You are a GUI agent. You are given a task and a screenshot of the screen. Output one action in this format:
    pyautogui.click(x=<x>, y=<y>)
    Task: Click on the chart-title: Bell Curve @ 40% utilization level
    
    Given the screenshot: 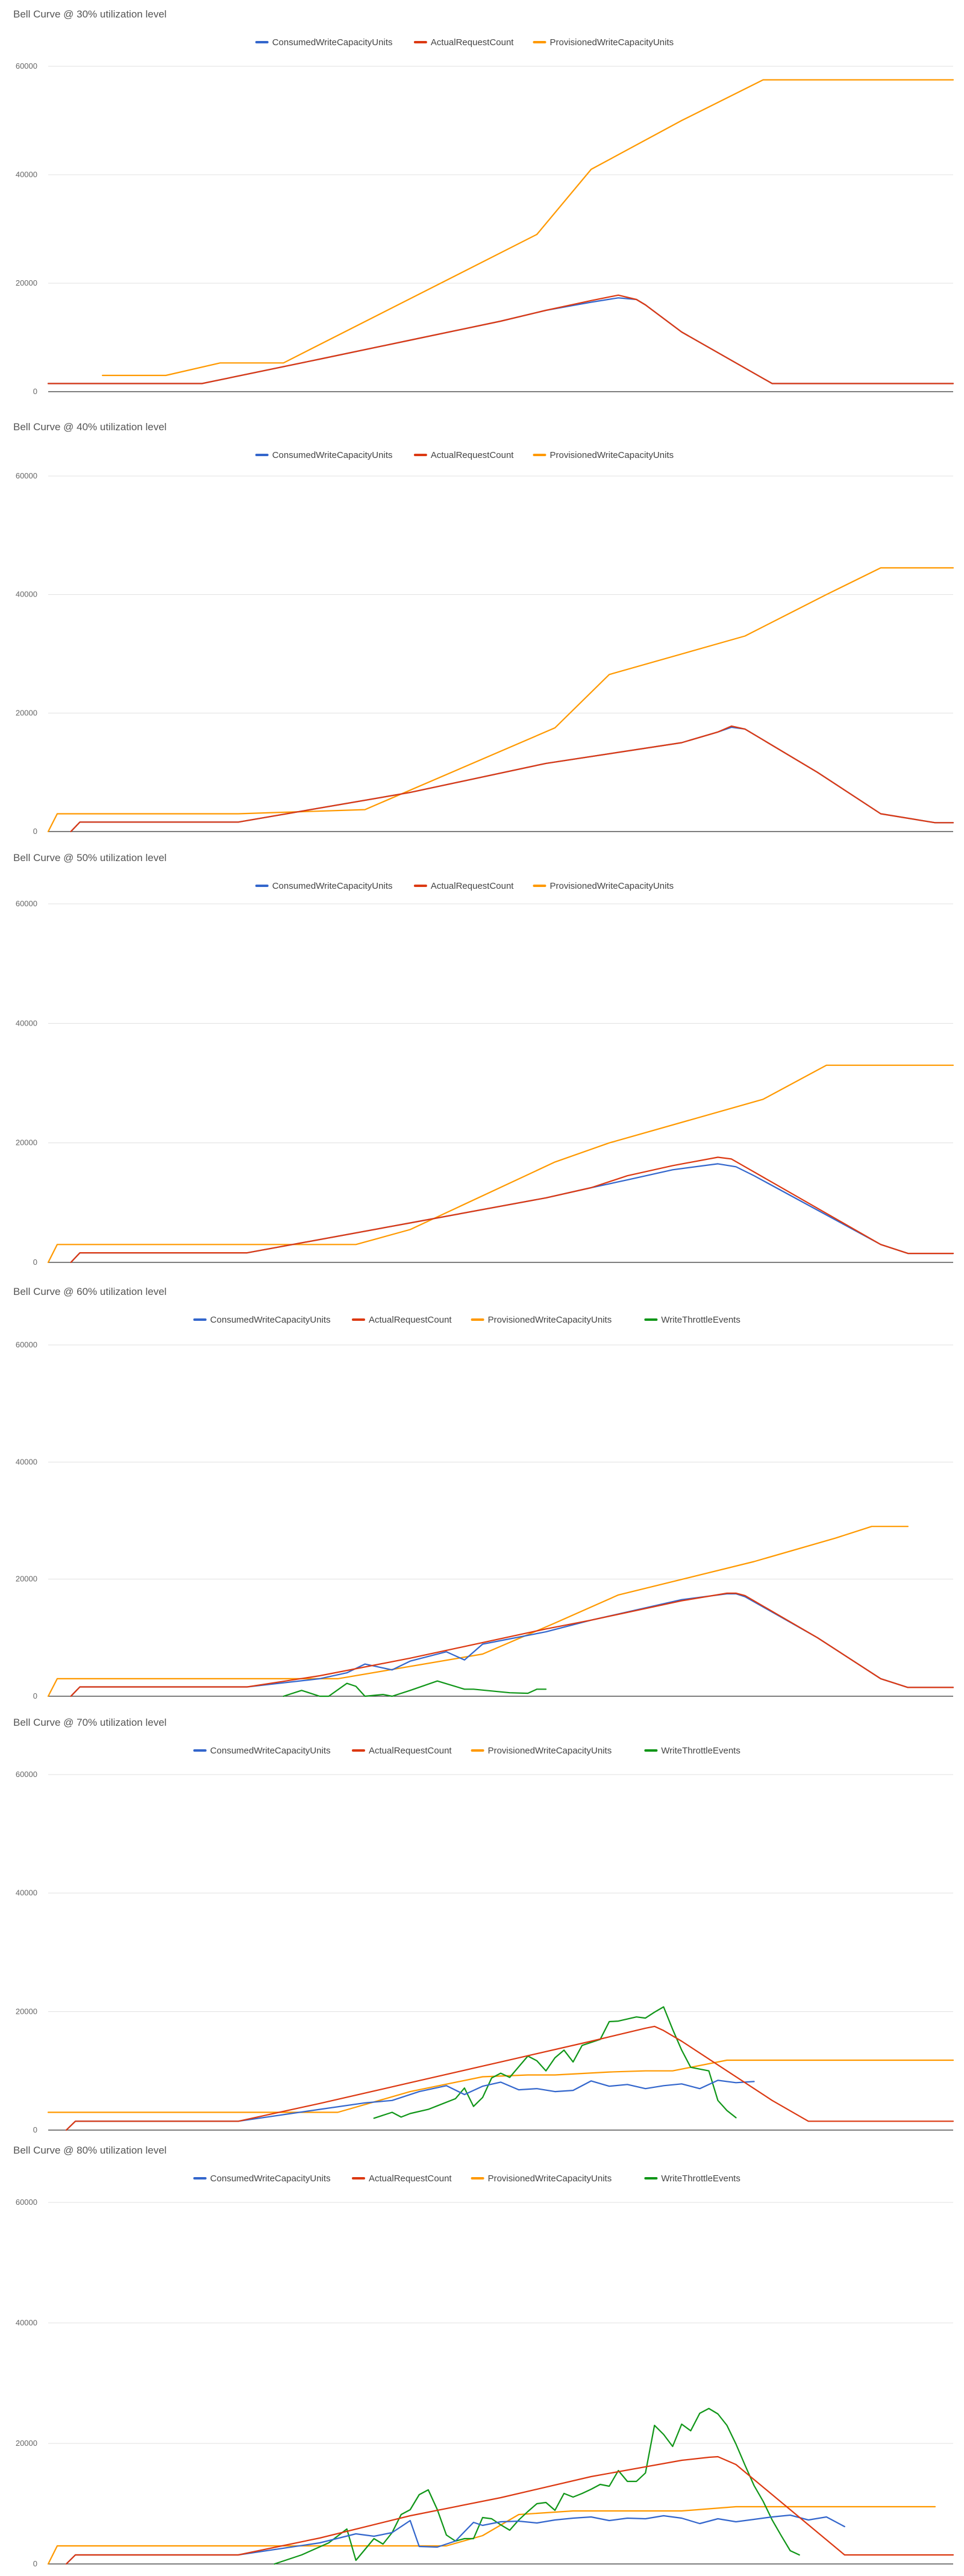 What is the action you would take?
    pyautogui.click(x=90, y=427)
    